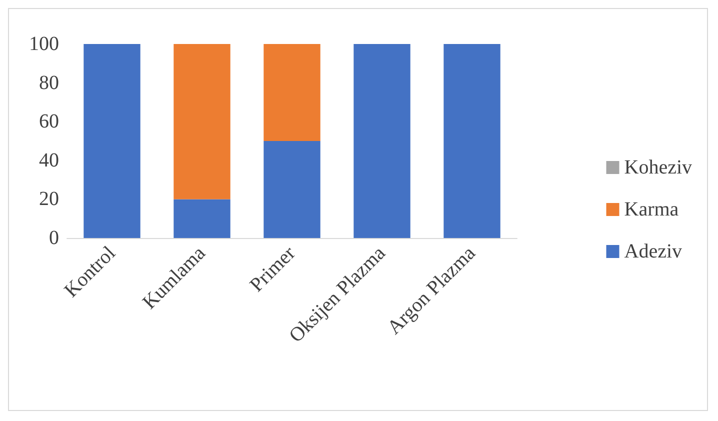 The height and width of the screenshot is (421, 718). What do you see at coordinates (49, 83) in the screenshot?
I see `y-tick-label: 80` at bounding box center [49, 83].